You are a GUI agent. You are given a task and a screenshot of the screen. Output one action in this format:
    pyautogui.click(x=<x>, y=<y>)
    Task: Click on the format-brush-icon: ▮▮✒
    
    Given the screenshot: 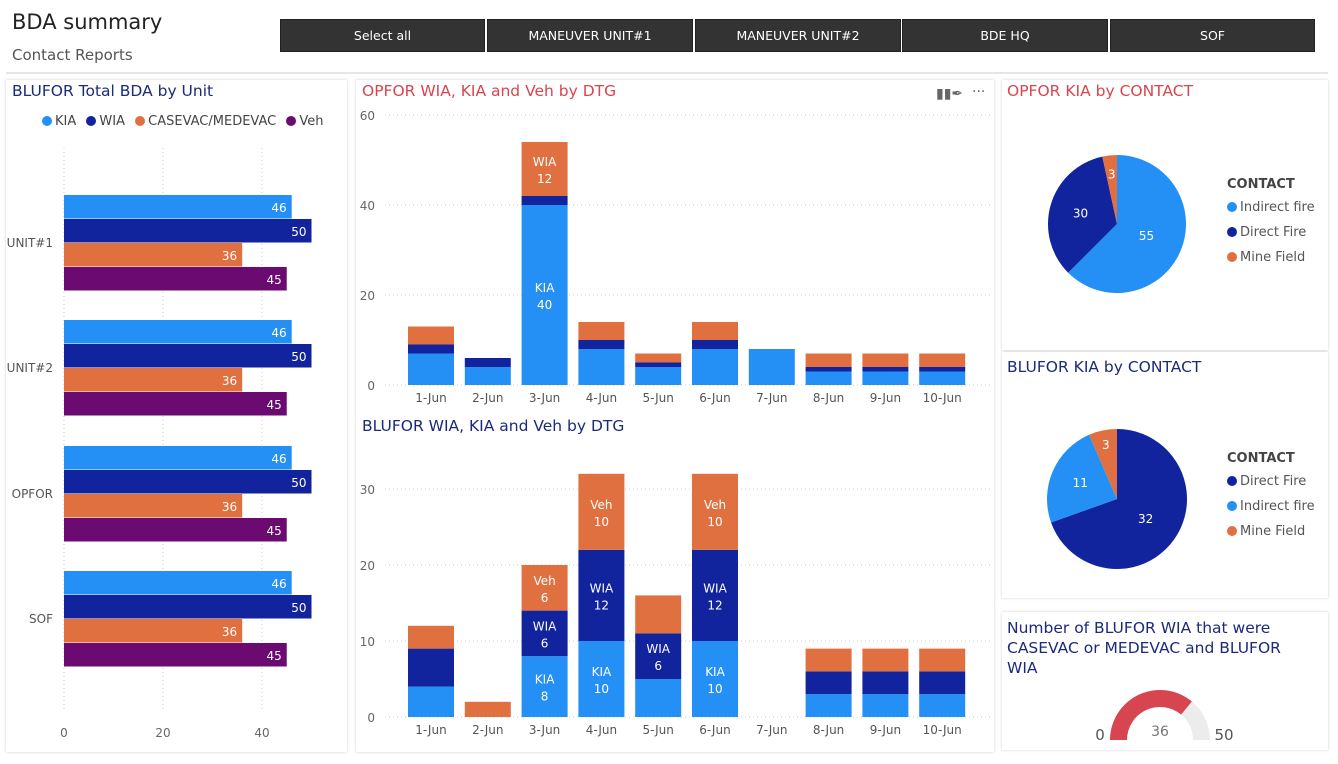 What is the action you would take?
    pyautogui.click(x=950, y=94)
    